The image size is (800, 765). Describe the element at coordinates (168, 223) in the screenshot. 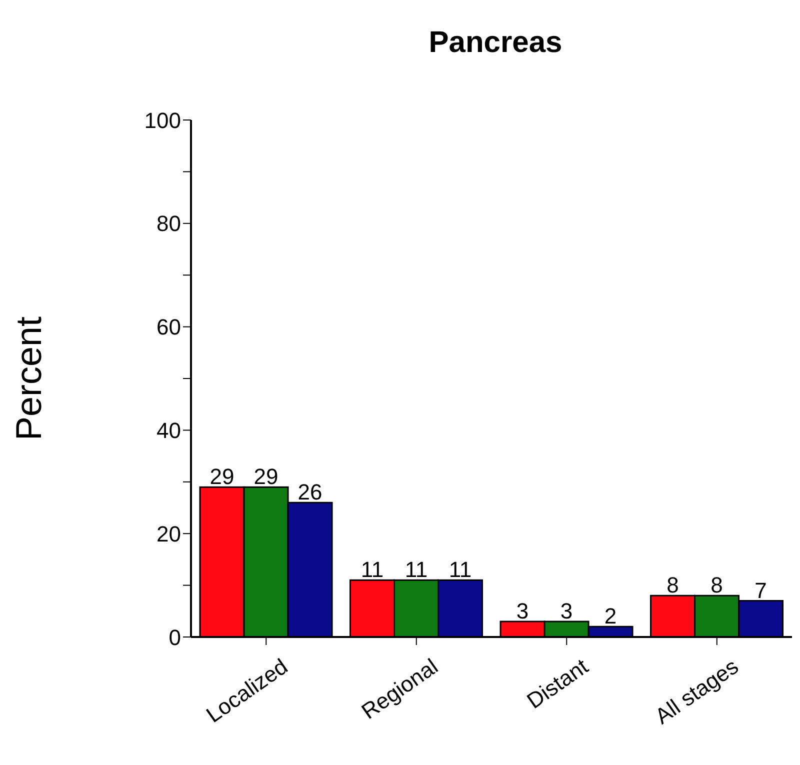

I see `y-tick-label: 80` at that location.